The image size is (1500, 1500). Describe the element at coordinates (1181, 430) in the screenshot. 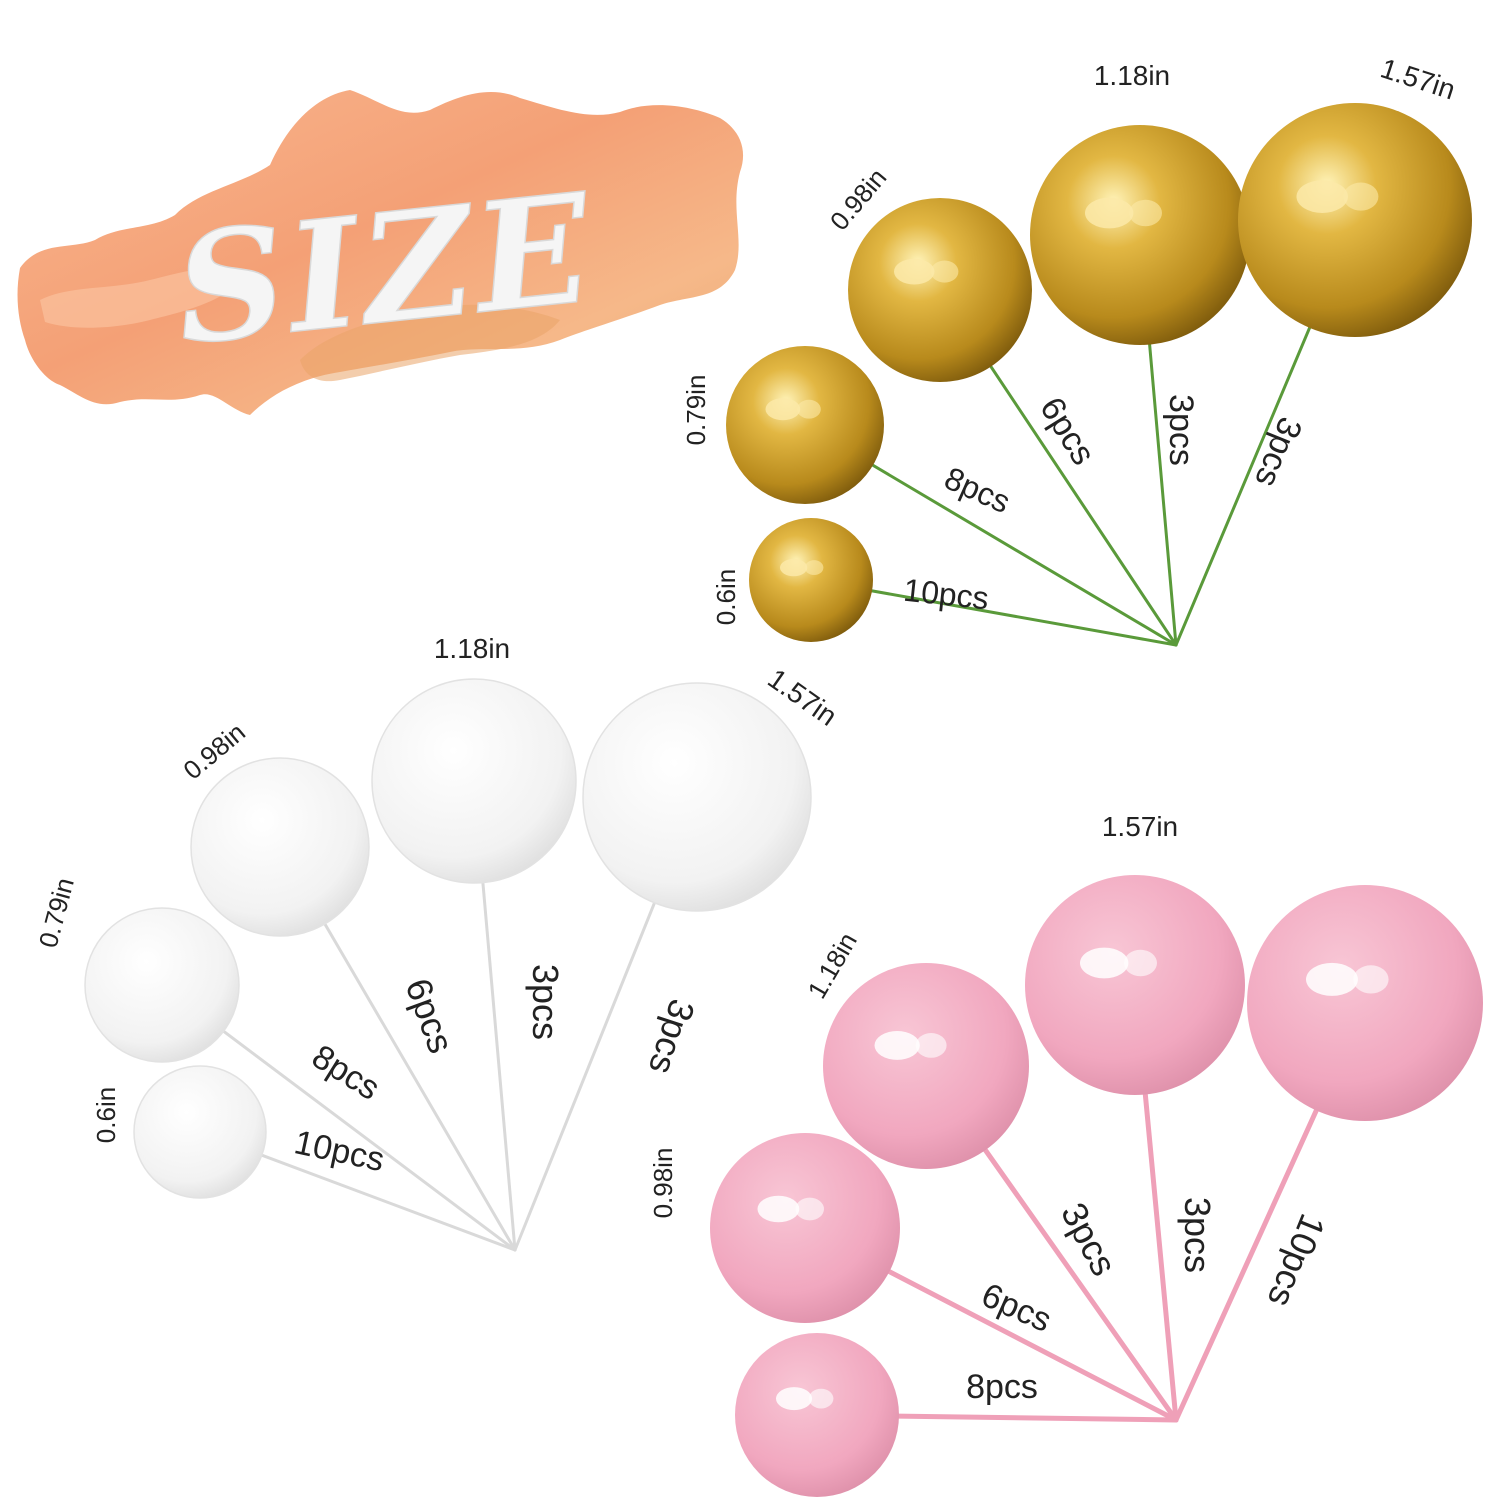

I see `gold-quantity-label: 3pcs` at that location.